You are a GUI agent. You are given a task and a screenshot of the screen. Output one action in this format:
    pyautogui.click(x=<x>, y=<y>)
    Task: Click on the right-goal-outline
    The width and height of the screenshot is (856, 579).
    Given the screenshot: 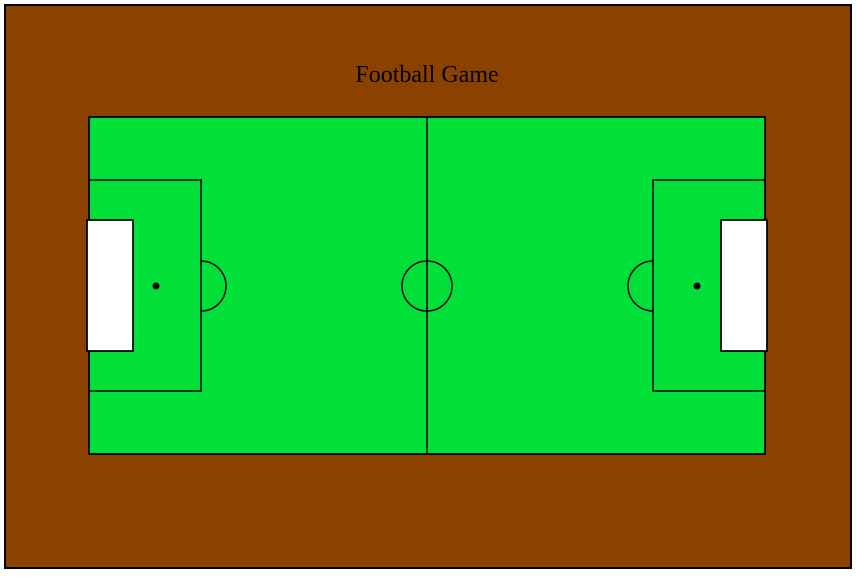 What is the action you would take?
    pyautogui.click(x=744, y=285)
    